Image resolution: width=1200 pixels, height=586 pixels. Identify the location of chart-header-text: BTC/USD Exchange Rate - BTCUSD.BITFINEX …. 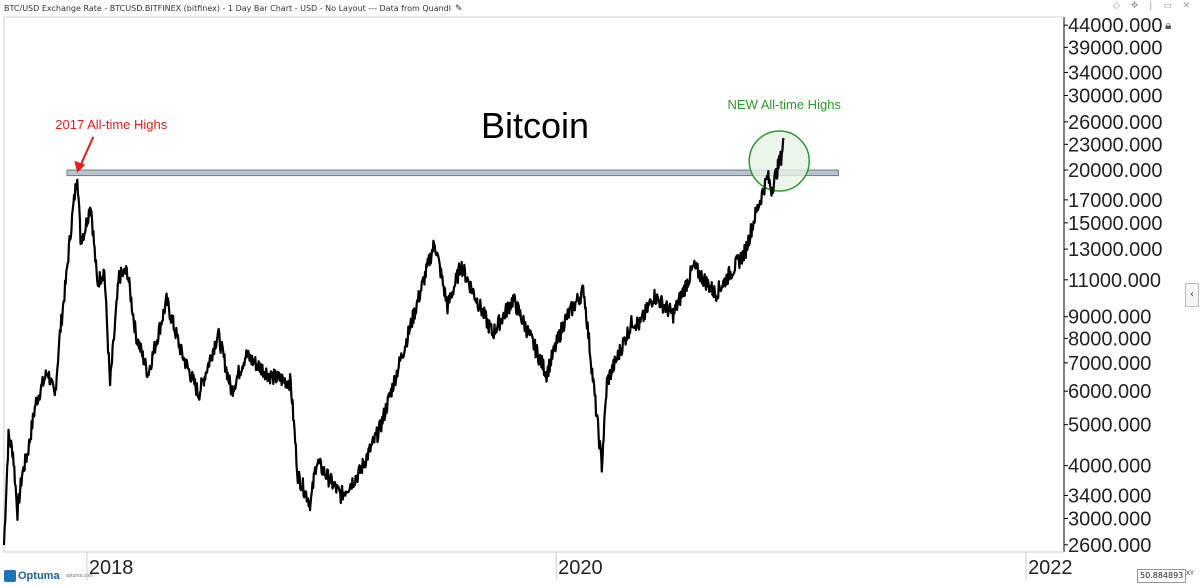
(227, 8).